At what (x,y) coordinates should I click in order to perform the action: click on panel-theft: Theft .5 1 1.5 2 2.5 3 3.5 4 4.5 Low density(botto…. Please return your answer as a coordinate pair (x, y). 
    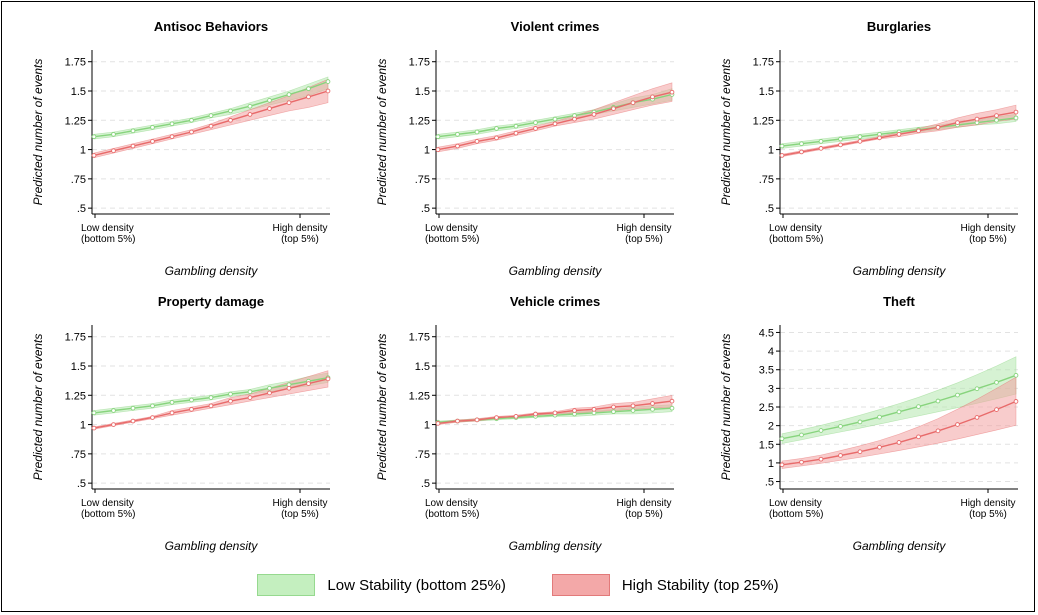
    Looking at the image, I should click on (869, 423).